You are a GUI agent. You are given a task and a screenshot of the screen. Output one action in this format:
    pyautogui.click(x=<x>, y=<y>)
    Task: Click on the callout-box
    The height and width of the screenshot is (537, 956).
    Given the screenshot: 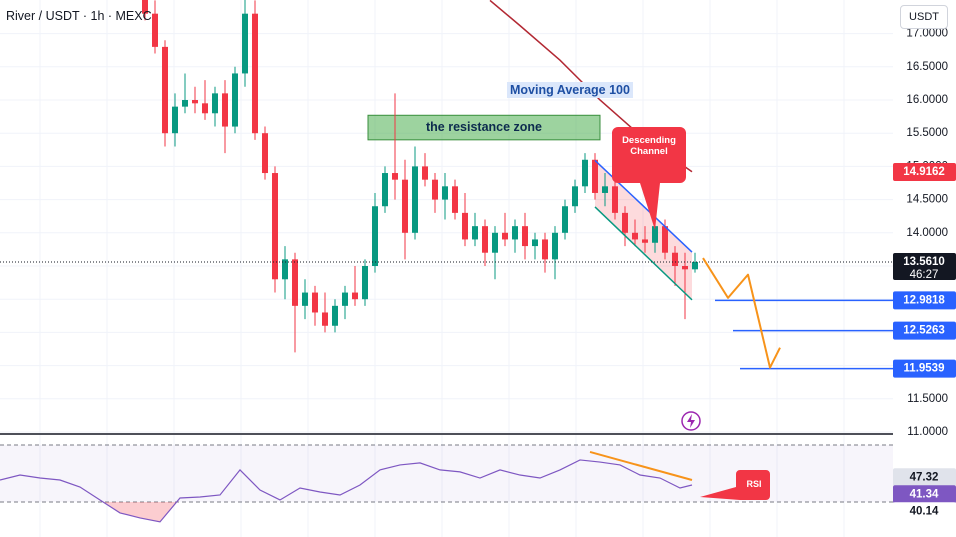 What is the action you would take?
    pyautogui.click(x=649, y=178)
    